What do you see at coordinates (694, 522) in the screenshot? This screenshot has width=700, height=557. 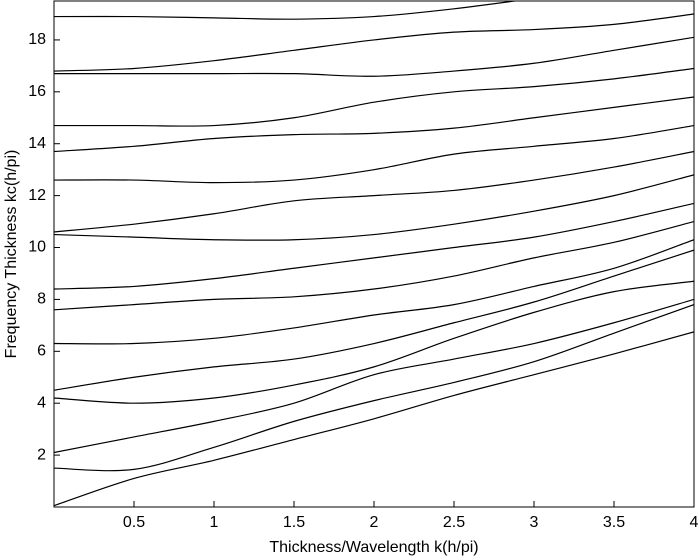 I see `x-tick-label: 4` at bounding box center [694, 522].